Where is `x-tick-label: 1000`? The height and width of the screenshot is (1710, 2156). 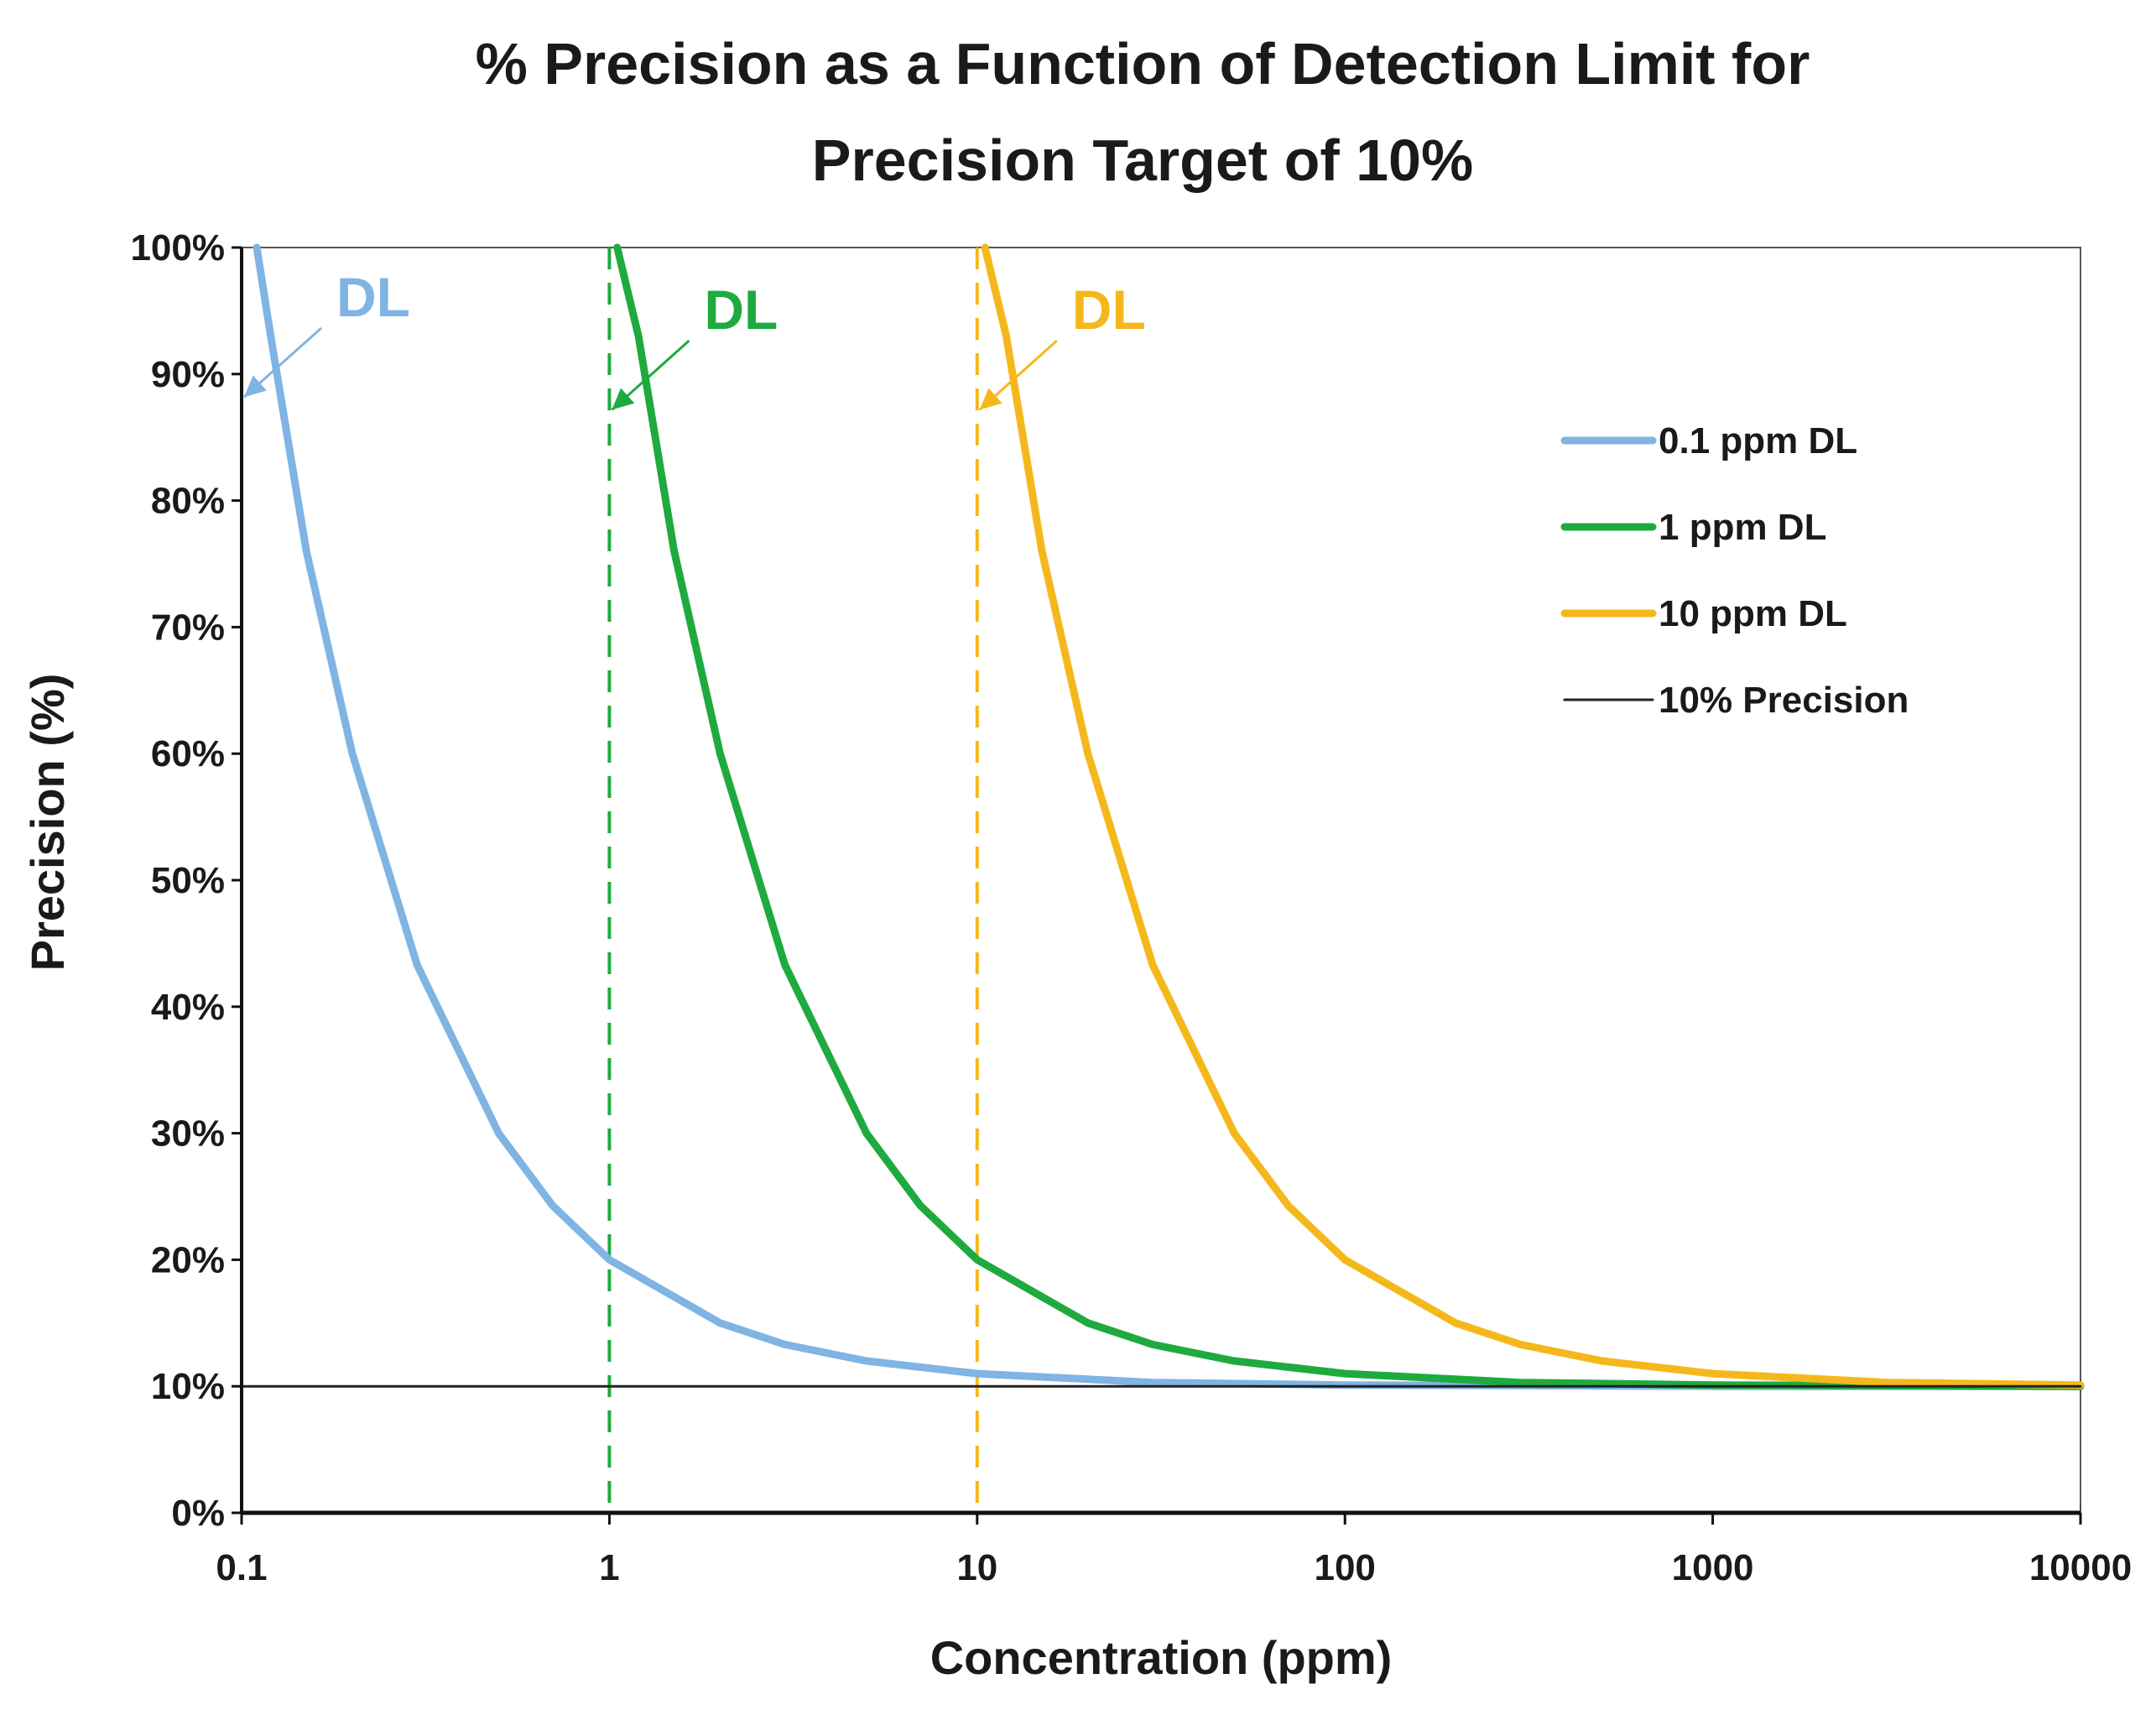 x-tick-label: 1000 is located at coordinates (1713, 1567).